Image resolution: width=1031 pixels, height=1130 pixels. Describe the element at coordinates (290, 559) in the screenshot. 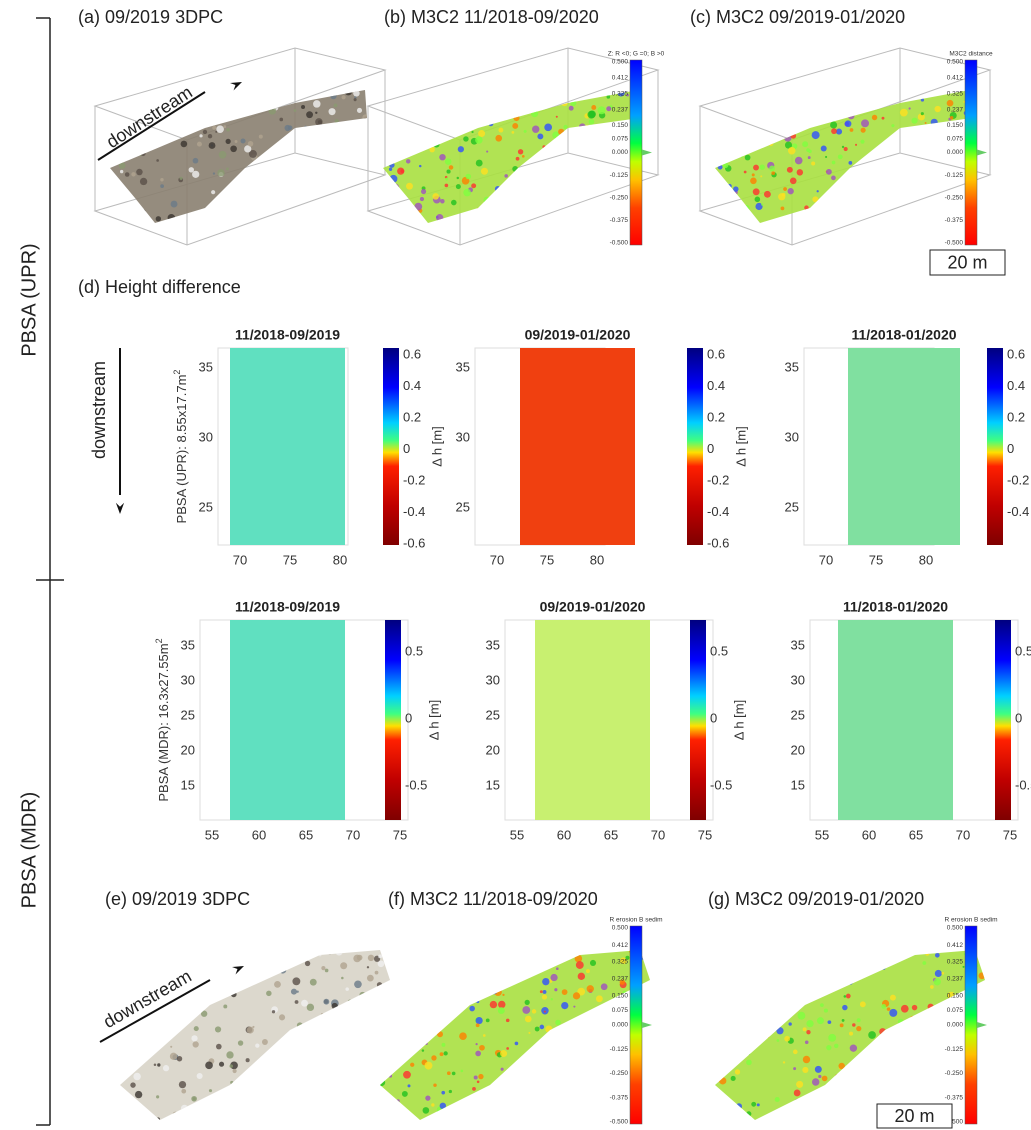

I see `x-tick-label: 75` at that location.